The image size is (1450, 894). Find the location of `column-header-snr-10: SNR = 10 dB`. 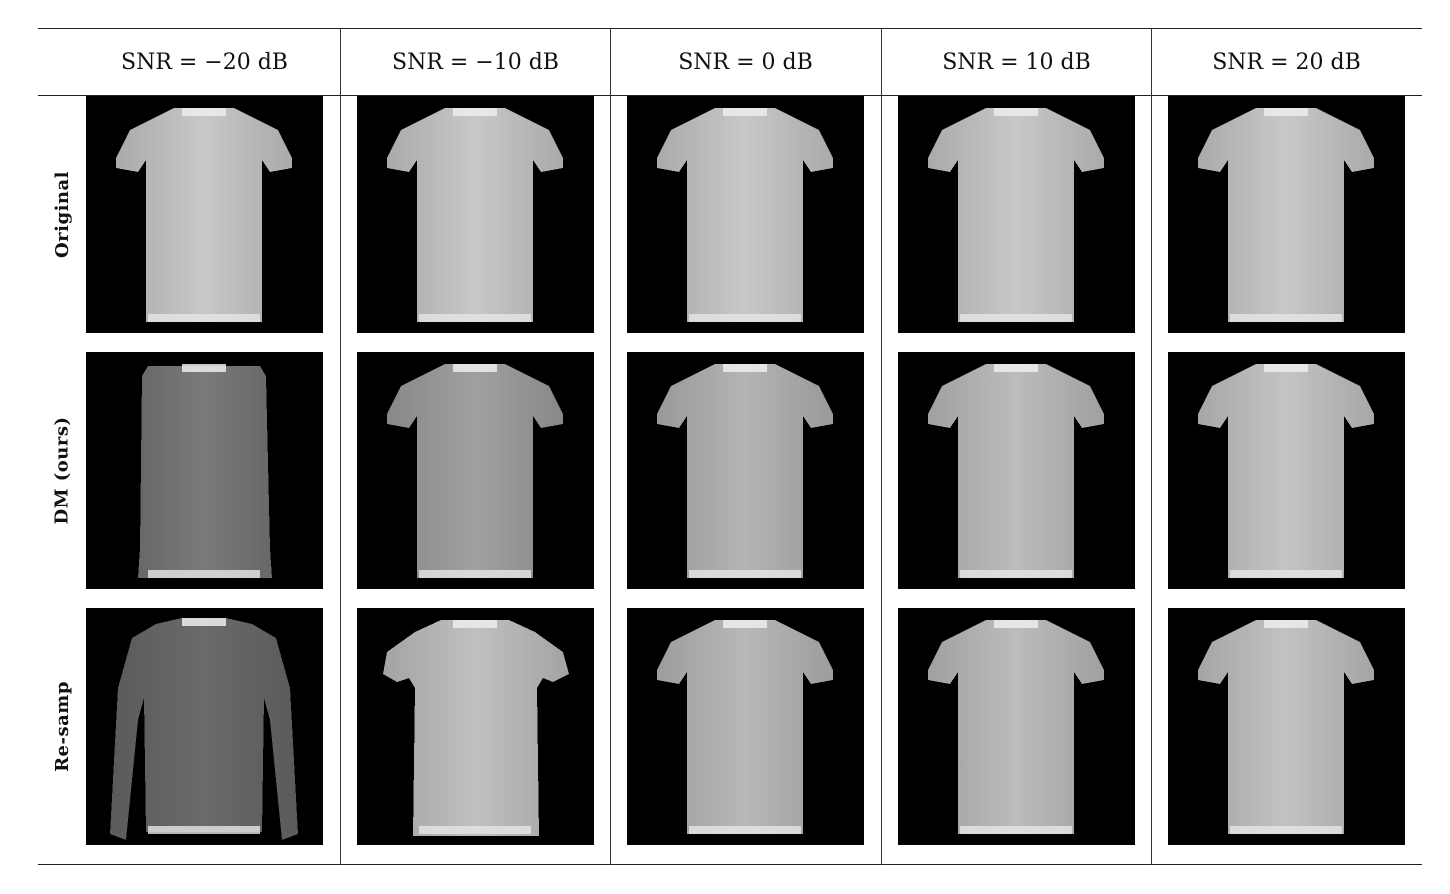

column-header-snr-10: SNR = 10 dB is located at coordinates (1016, 62).